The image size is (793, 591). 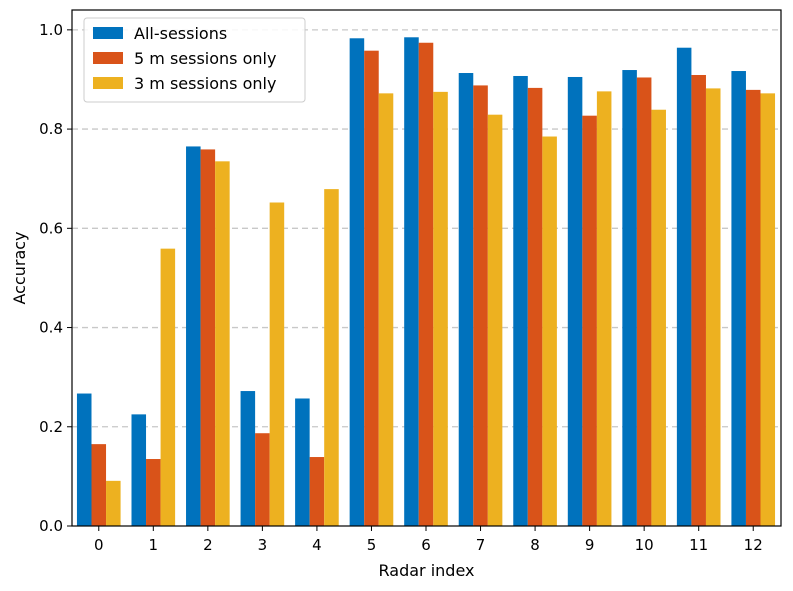 What do you see at coordinates (180, 33) in the screenshot?
I see `legend-label: All-sessions` at bounding box center [180, 33].